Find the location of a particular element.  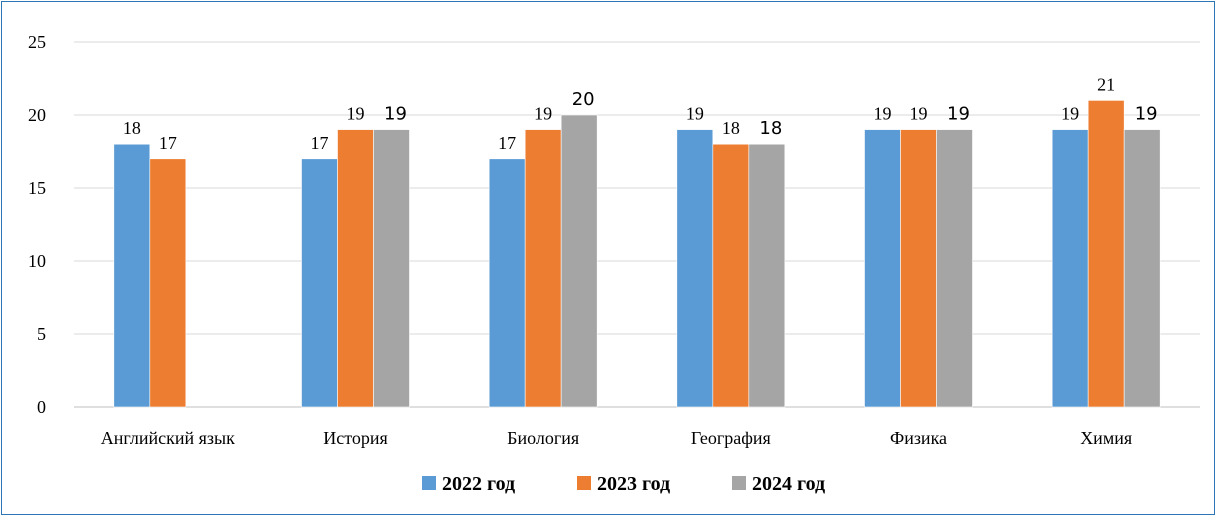

legend-label: 2022 год is located at coordinates (478, 484).